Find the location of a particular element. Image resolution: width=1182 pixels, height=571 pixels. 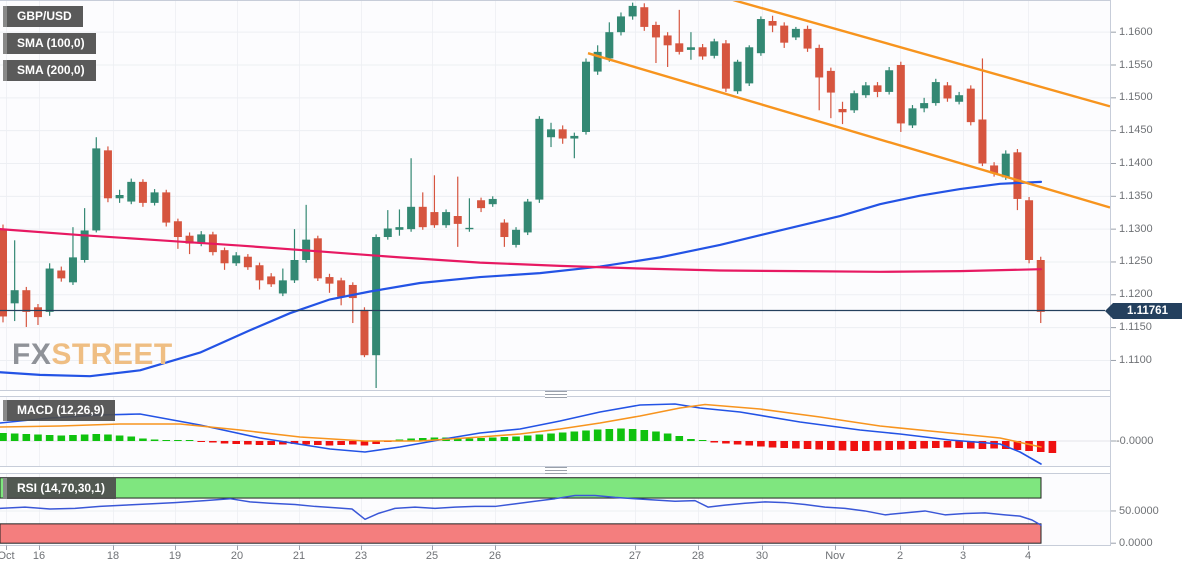

watermark-fx: FX is located at coordinates (32, 354).